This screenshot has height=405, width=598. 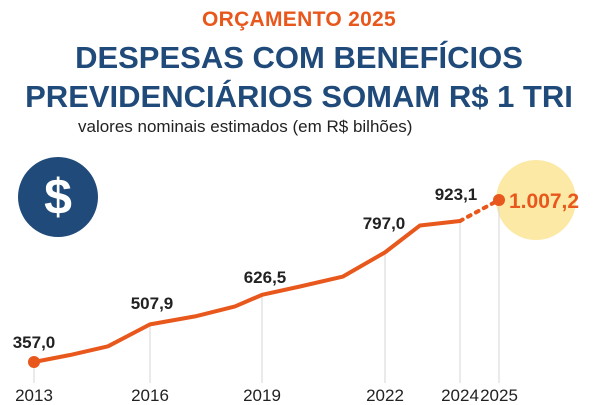 I want to click on dollar-coin-icon: $, so click(x=58, y=197).